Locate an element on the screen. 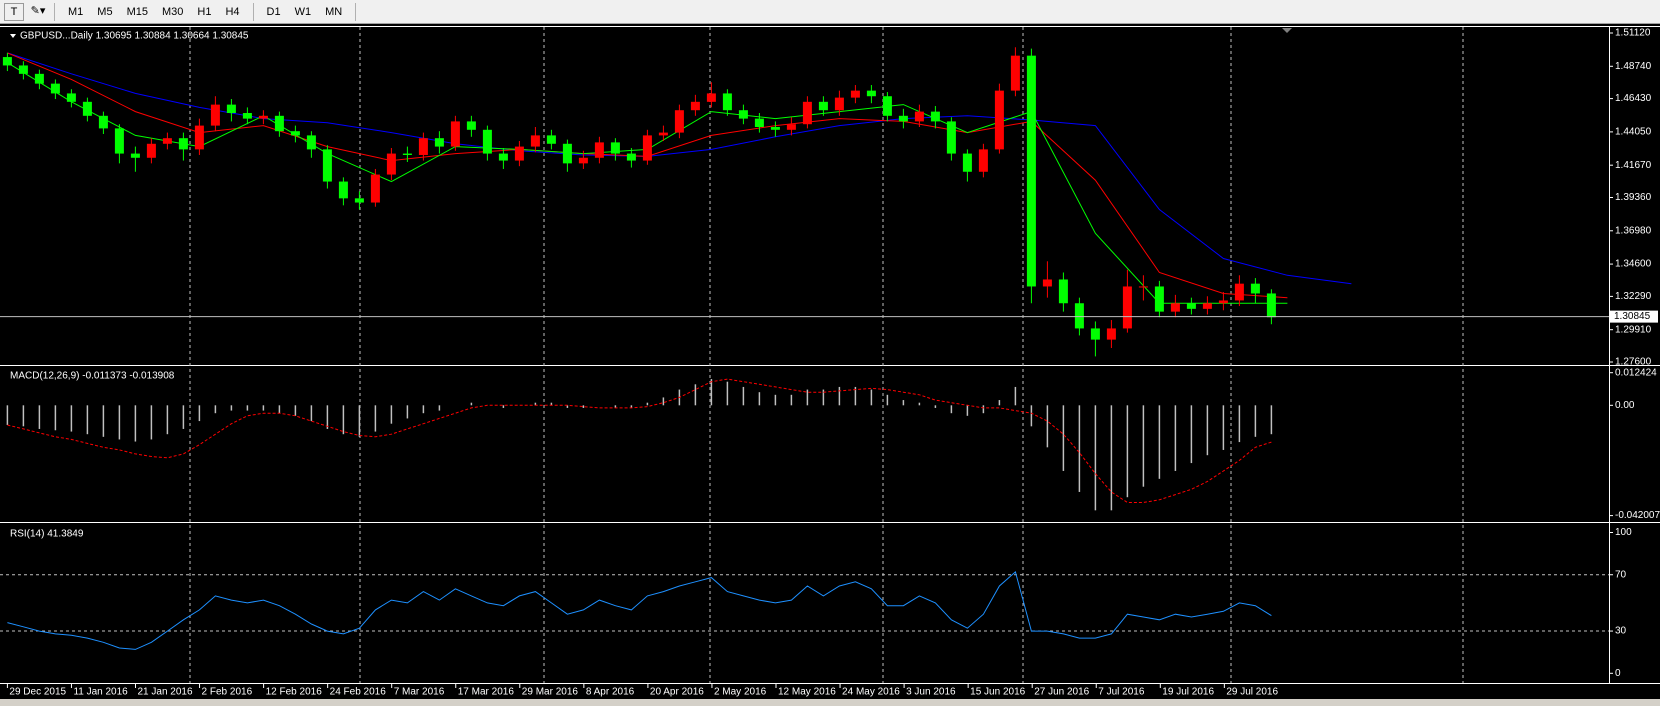  x-tick-label: 24 Feb 2016 is located at coordinates (358, 692).